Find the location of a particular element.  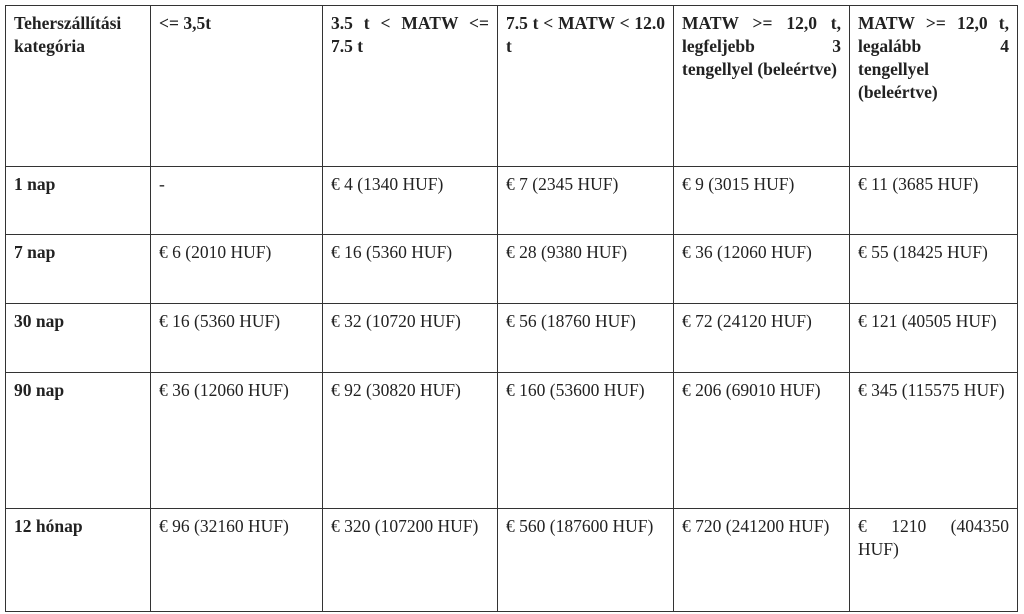

table-cell: € 92 (30820 HUF) is located at coordinates (410, 440).